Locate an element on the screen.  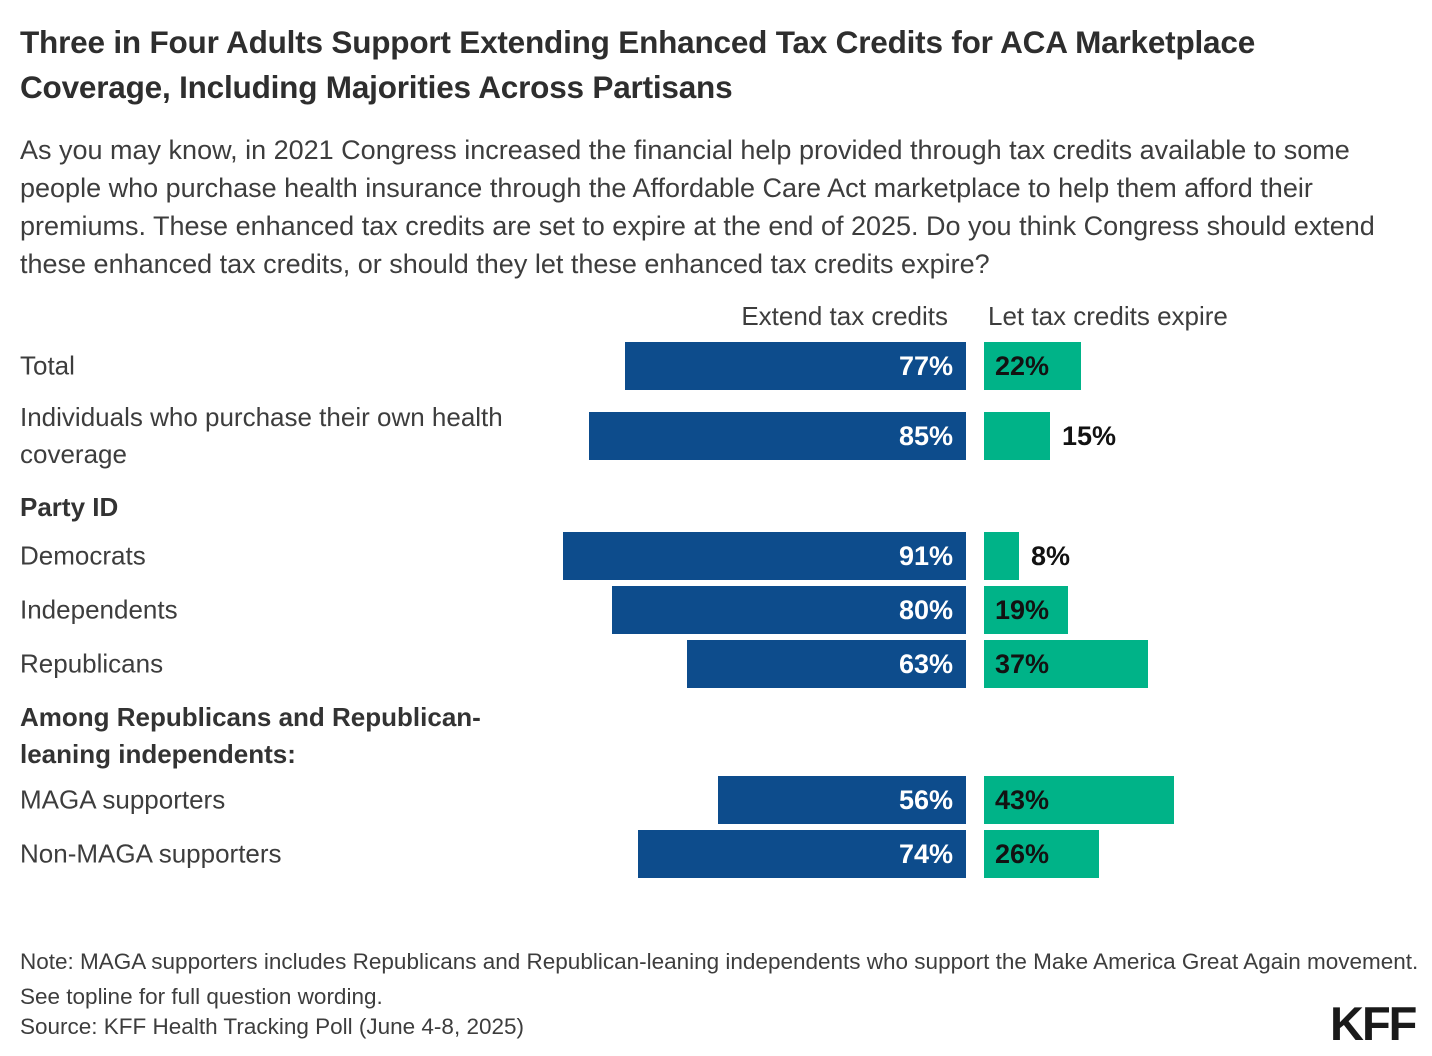
expire-bar-republicans: 37% is located at coordinates (1066, 664).